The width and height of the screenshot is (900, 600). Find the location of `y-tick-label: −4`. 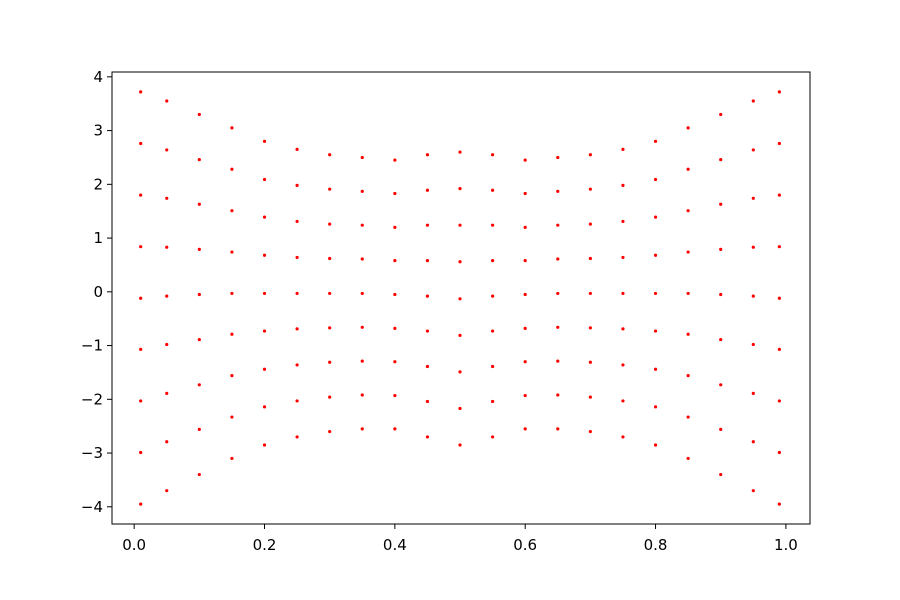

y-tick-label: −4 is located at coordinates (92, 507).